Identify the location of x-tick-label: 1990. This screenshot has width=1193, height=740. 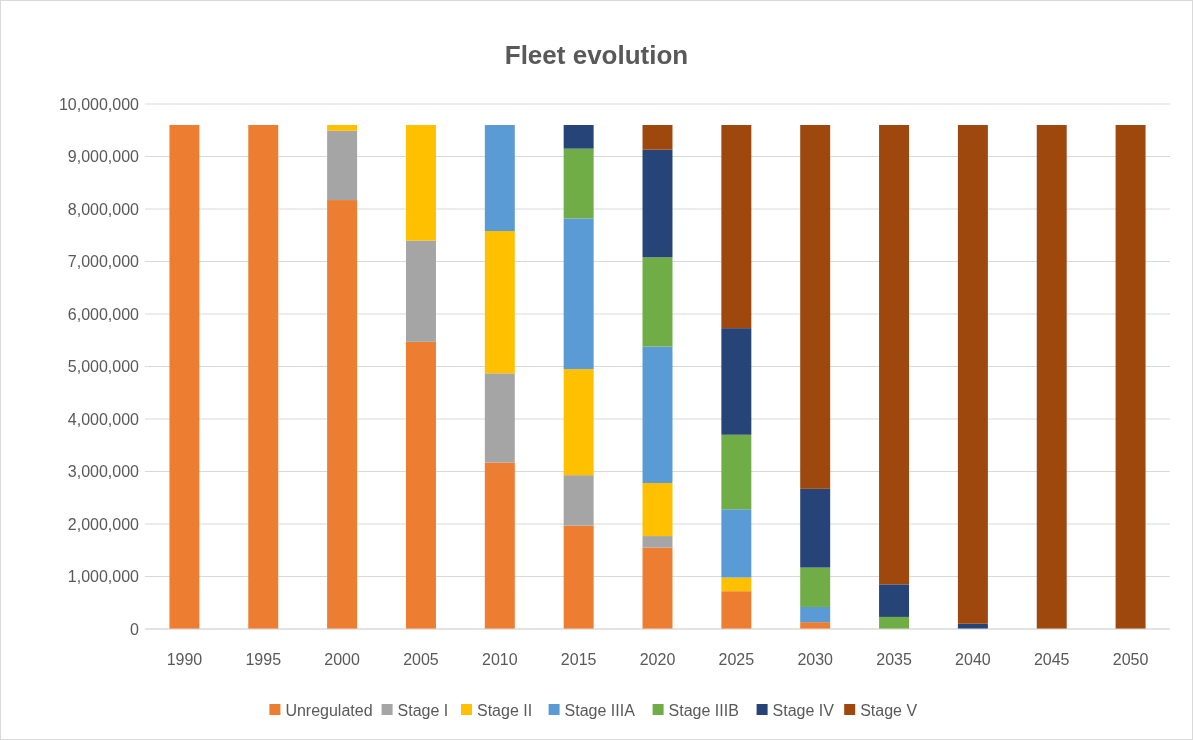
(184, 659).